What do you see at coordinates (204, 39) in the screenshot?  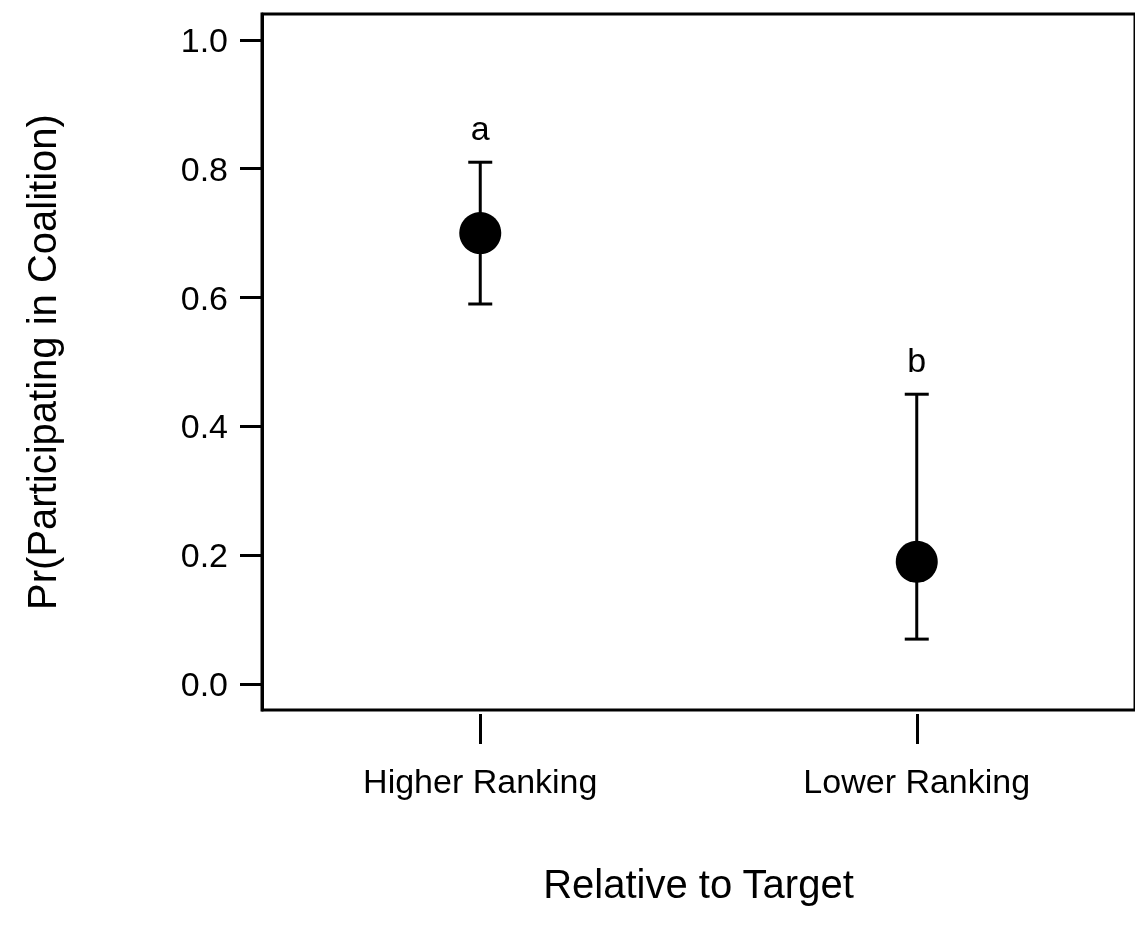 I see `y-tick-label: 1.0` at bounding box center [204, 39].